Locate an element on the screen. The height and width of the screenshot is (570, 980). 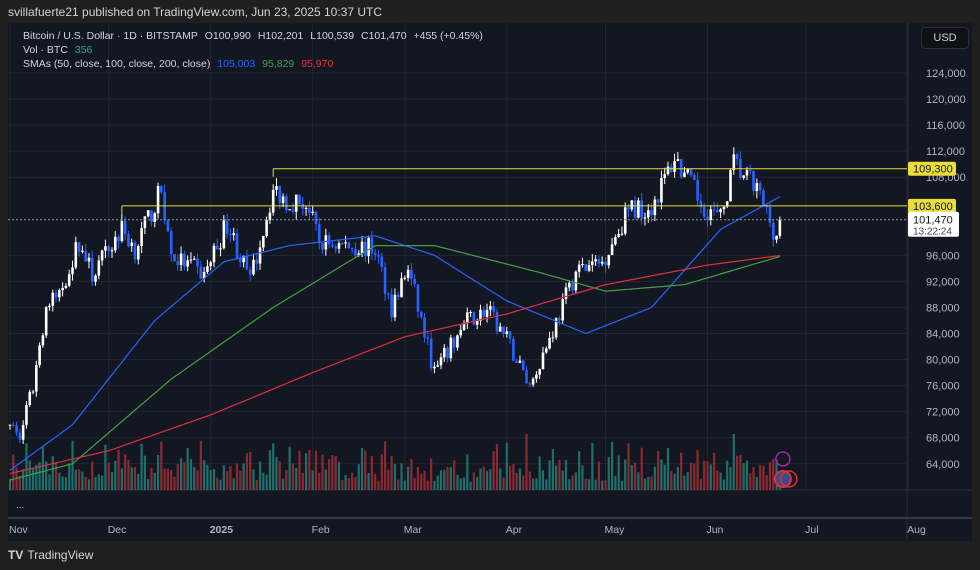
price-tick-label: 112,000 is located at coordinates (945, 152).